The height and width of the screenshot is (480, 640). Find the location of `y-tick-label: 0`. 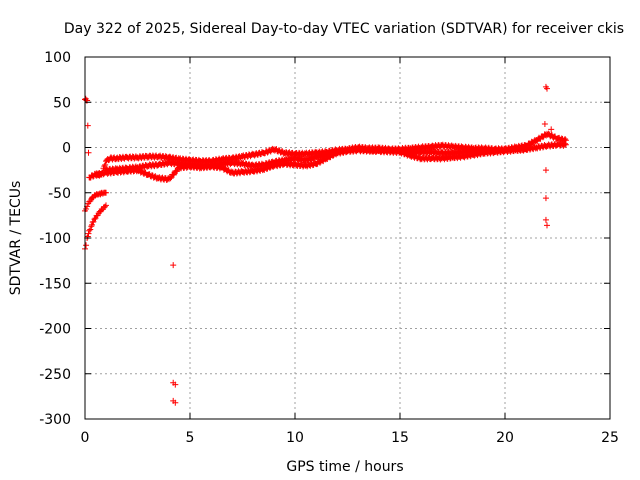

y-tick-label: 0 is located at coordinates (66, 149).